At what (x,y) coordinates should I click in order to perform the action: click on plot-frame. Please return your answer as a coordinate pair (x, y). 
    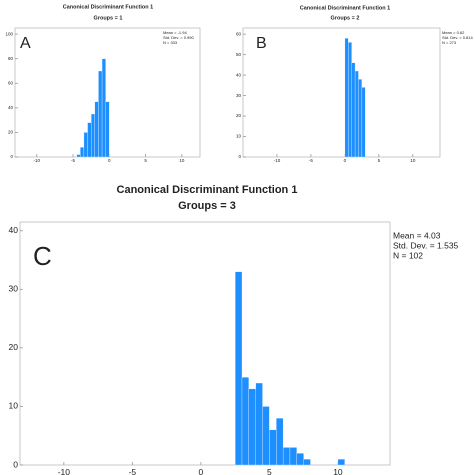
    Looking at the image, I should click on (341, 92).